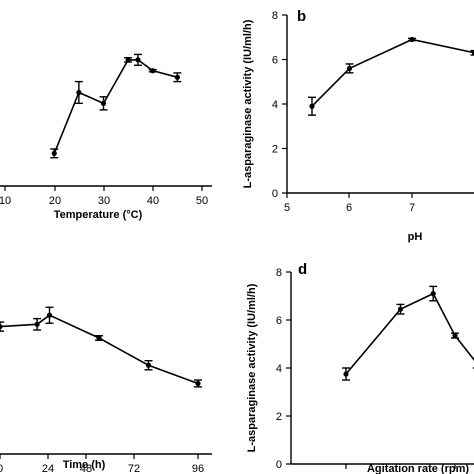 The height and width of the screenshot is (474, 474). I want to click on x-tick-label: 72, so click(134, 468).